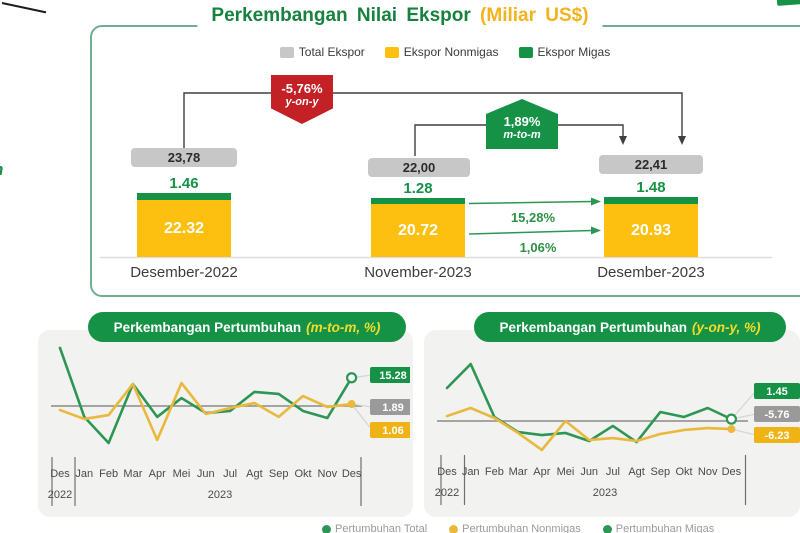 The image size is (800, 533). I want to click on legend-label: Ekspor Nonmigas, so click(451, 52).